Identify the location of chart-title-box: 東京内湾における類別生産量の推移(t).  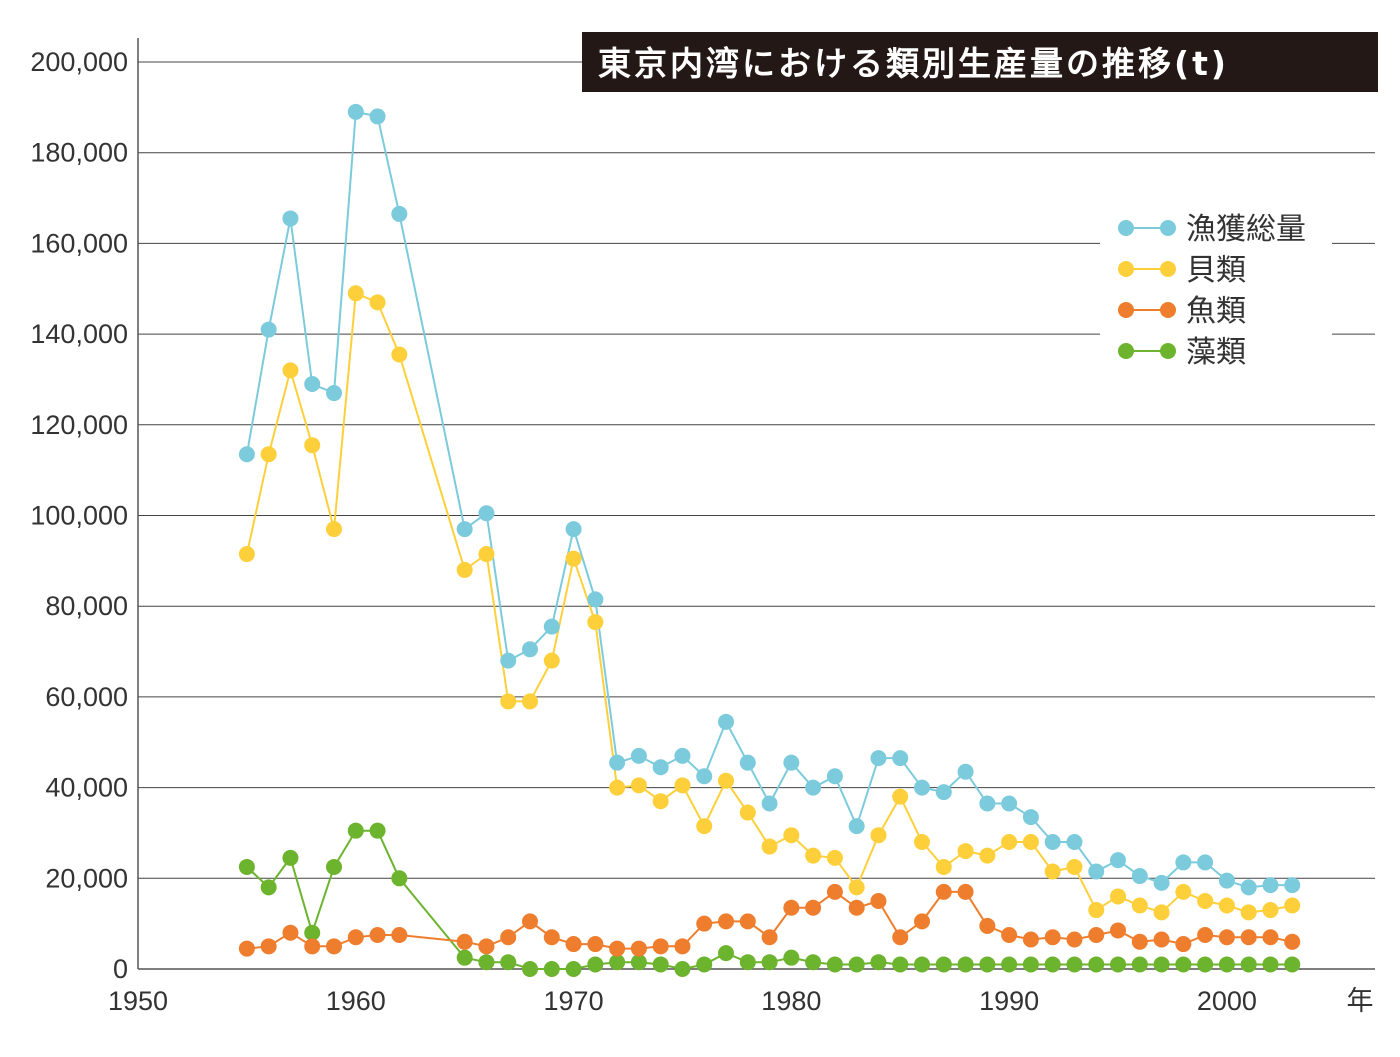
(980, 62).